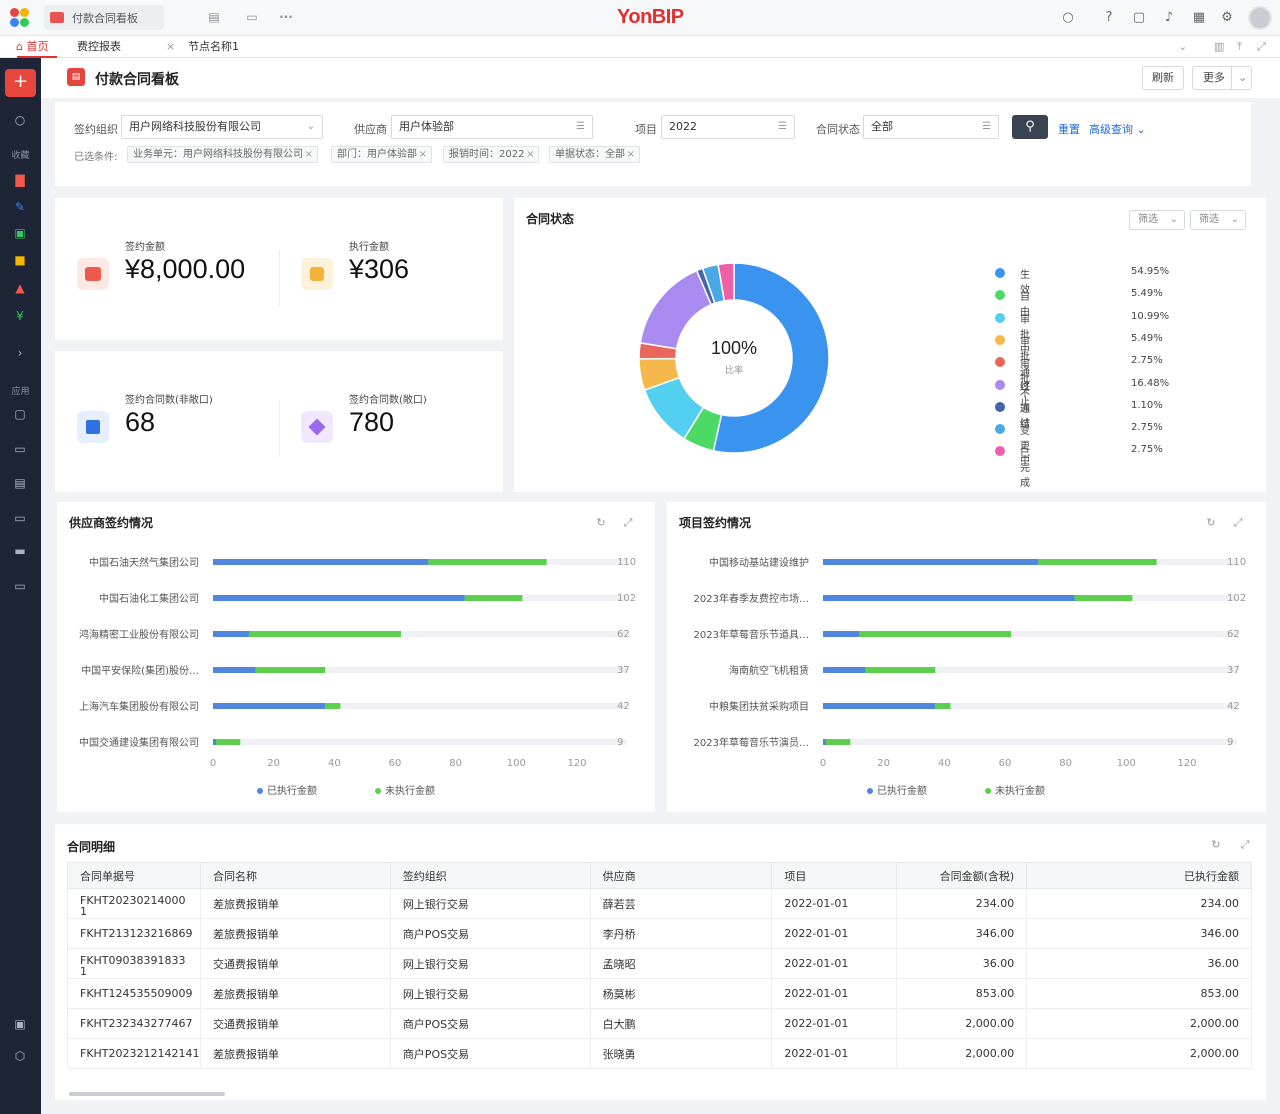 The height and width of the screenshot is (1114, 1280). Describe the element at coordinates (222, 154) in the screenshot. I see `condition-chip: 业务单元：用户网络科技股份有限公司 ×` at that location.